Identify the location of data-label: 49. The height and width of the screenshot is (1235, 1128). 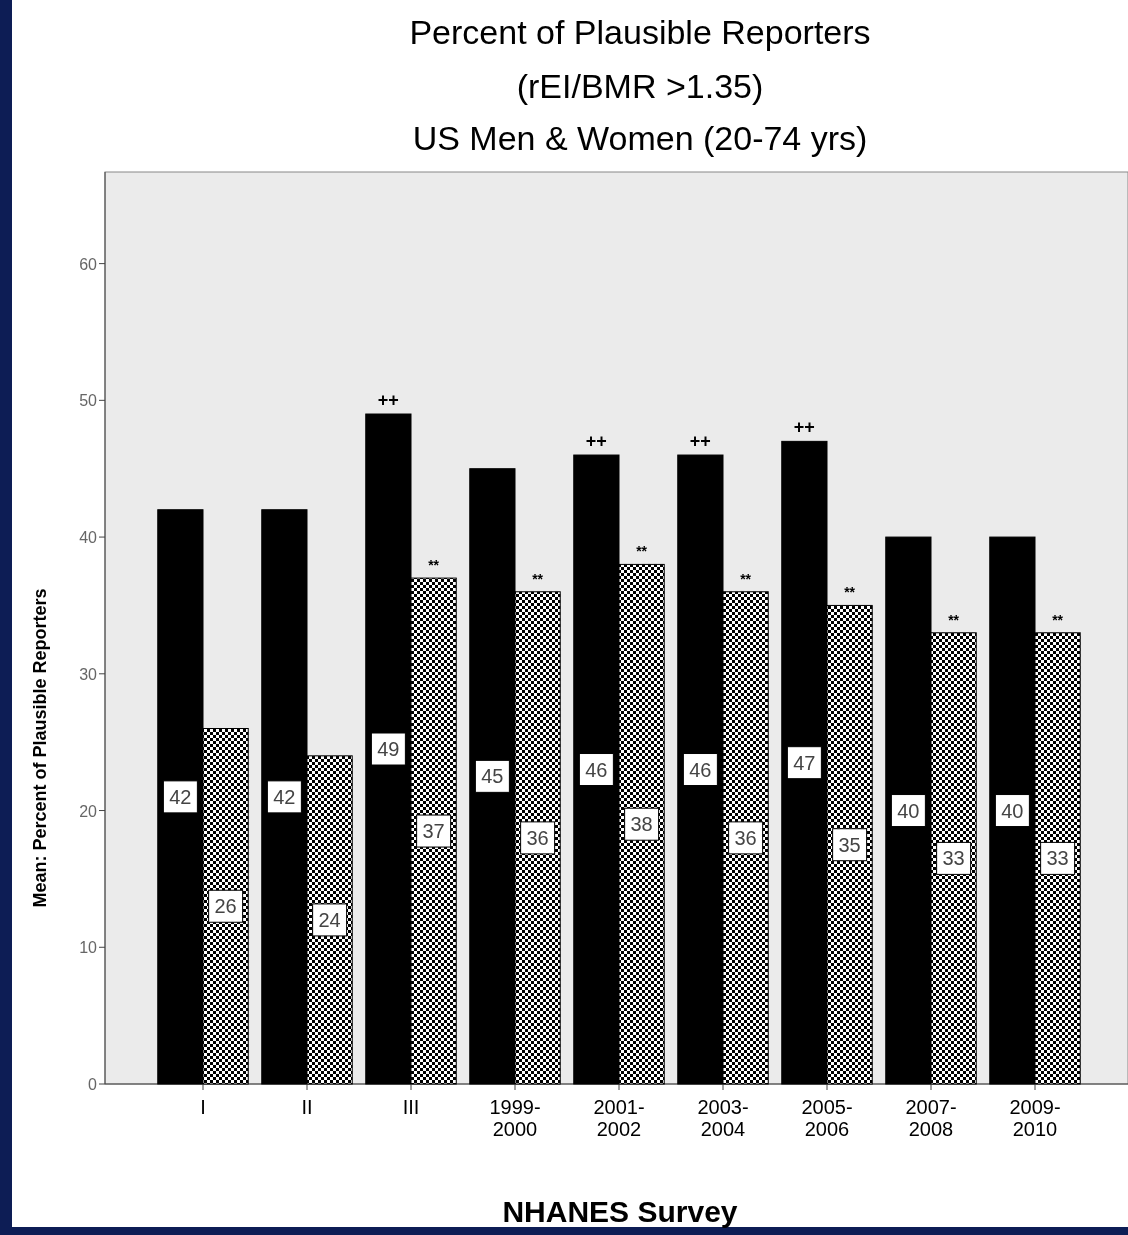
(388, 749).